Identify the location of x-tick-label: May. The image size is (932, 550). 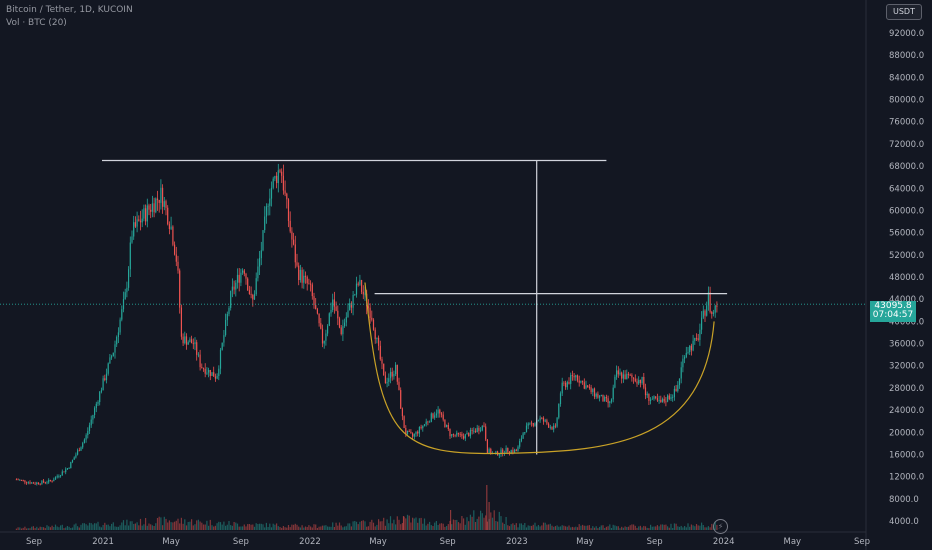
(793, 542).